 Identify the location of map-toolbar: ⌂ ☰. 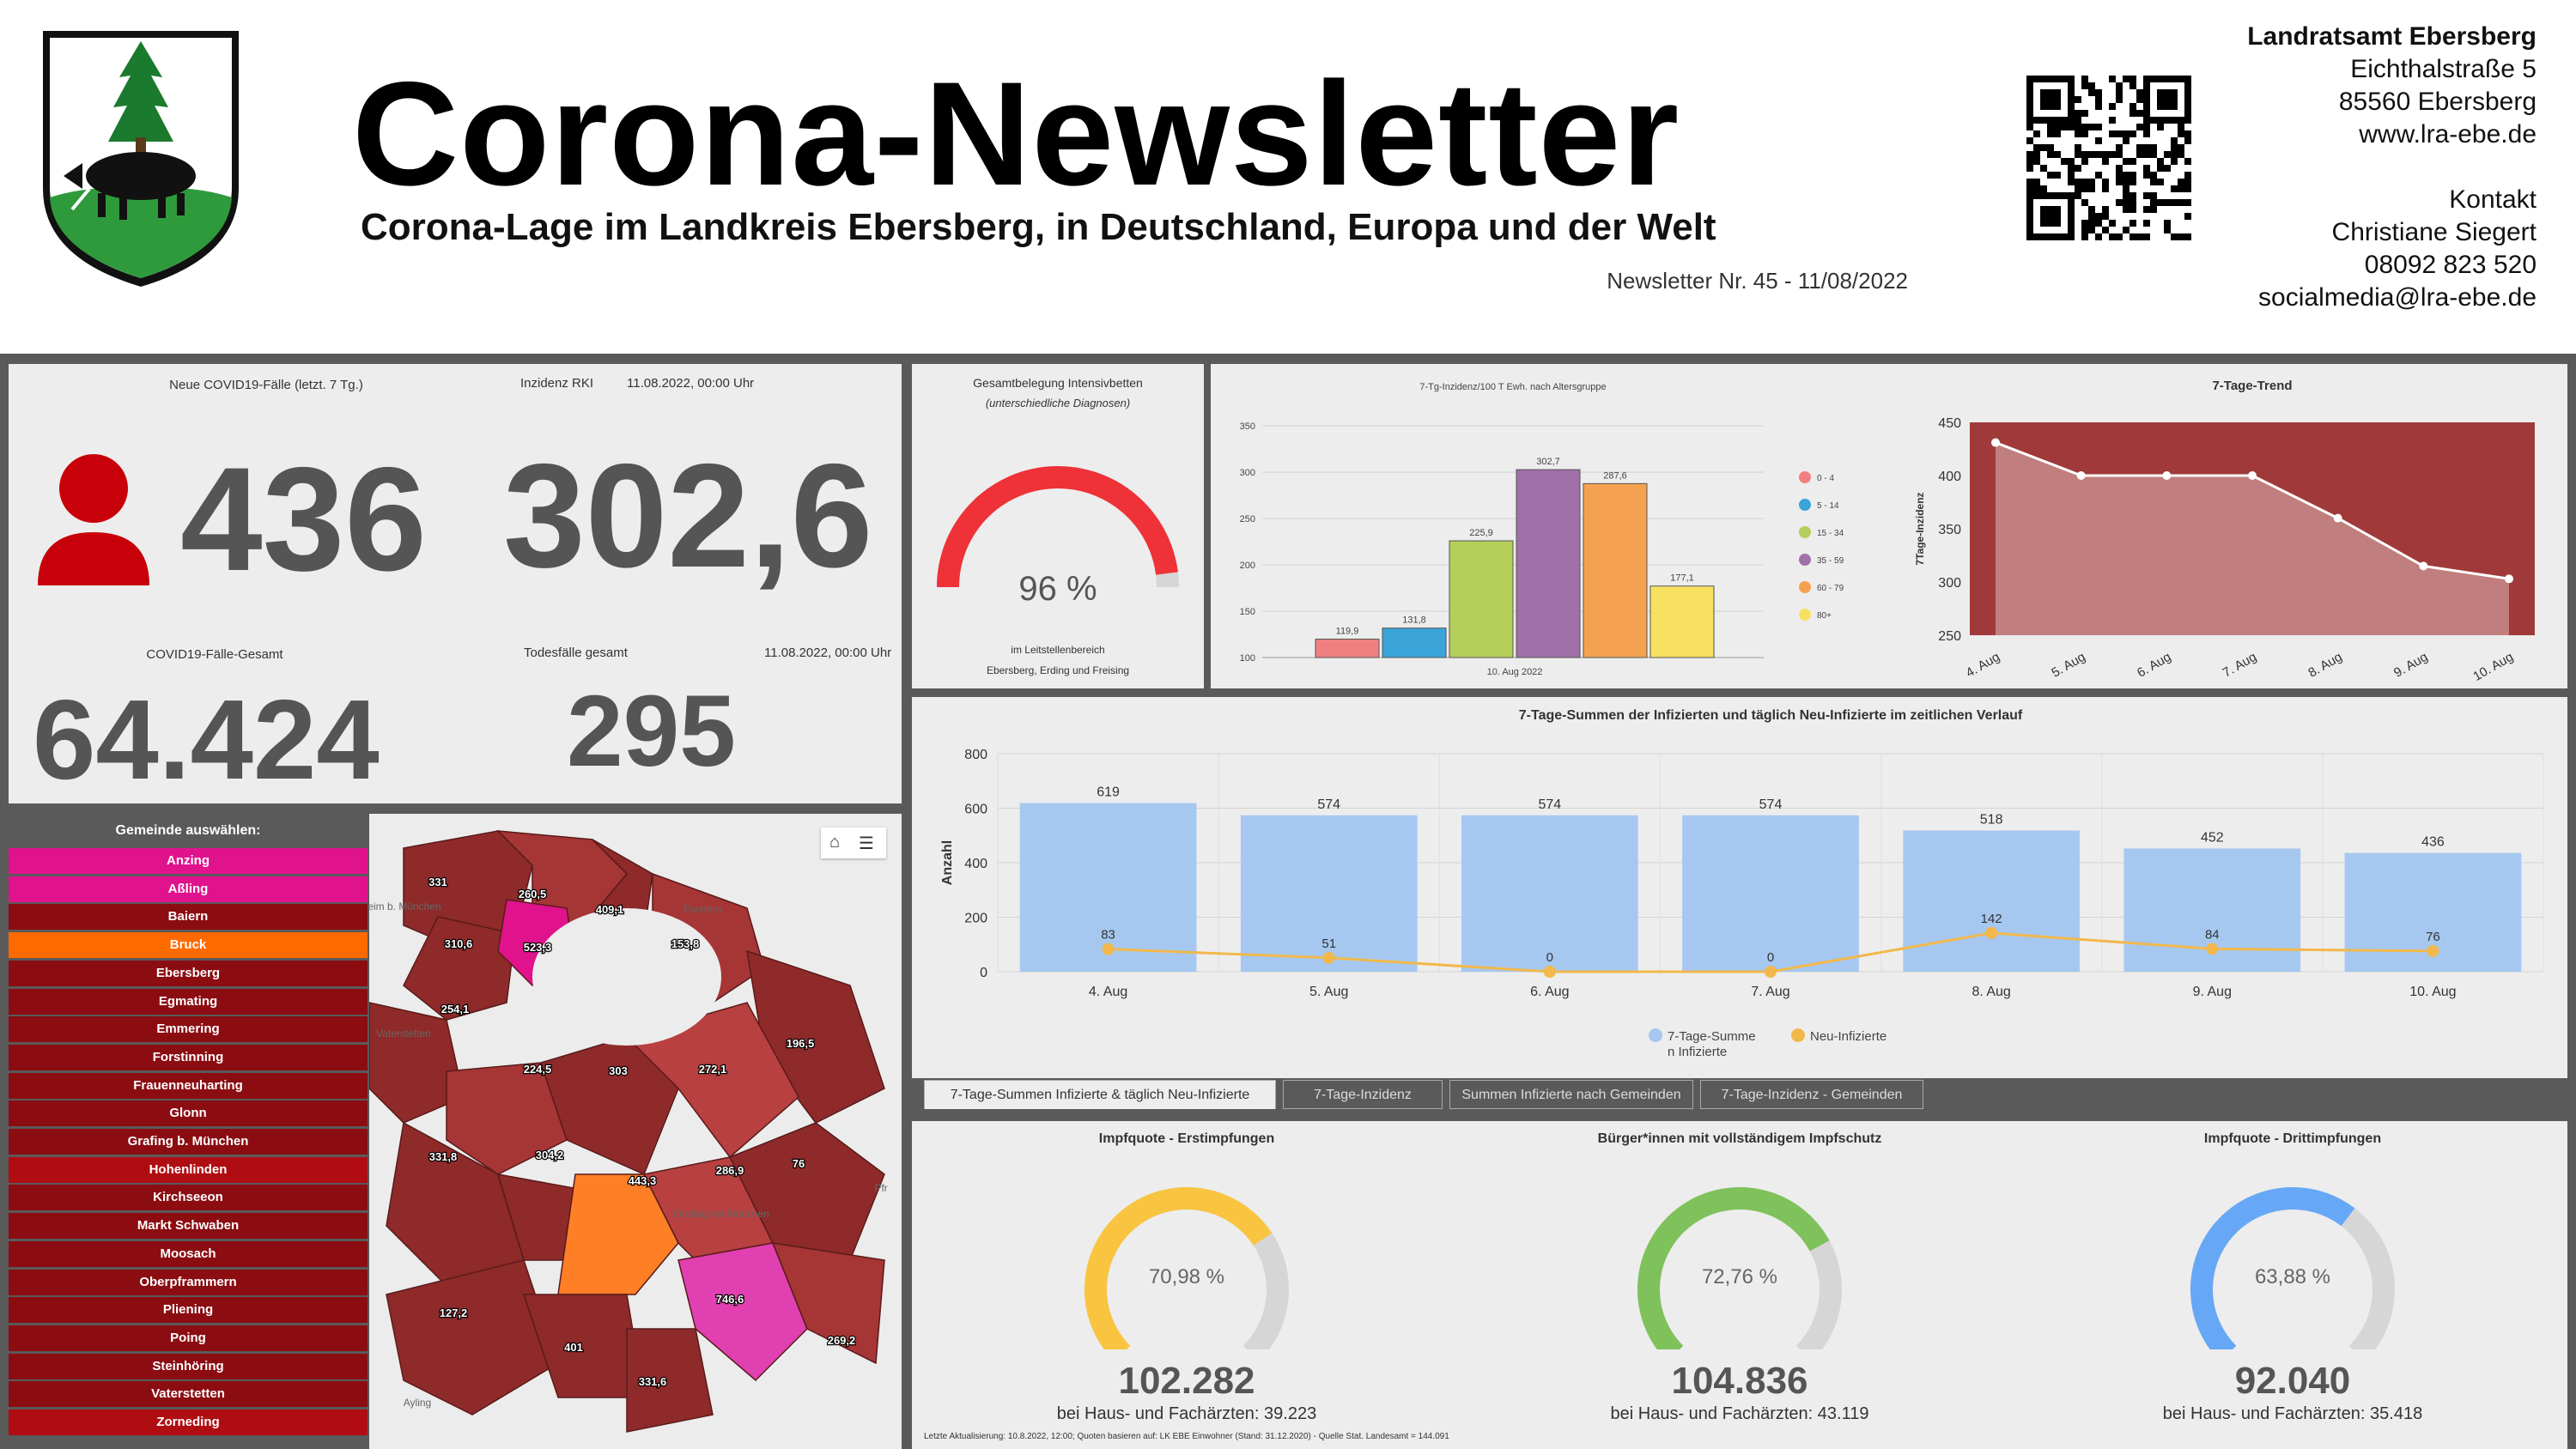
(854, 843).